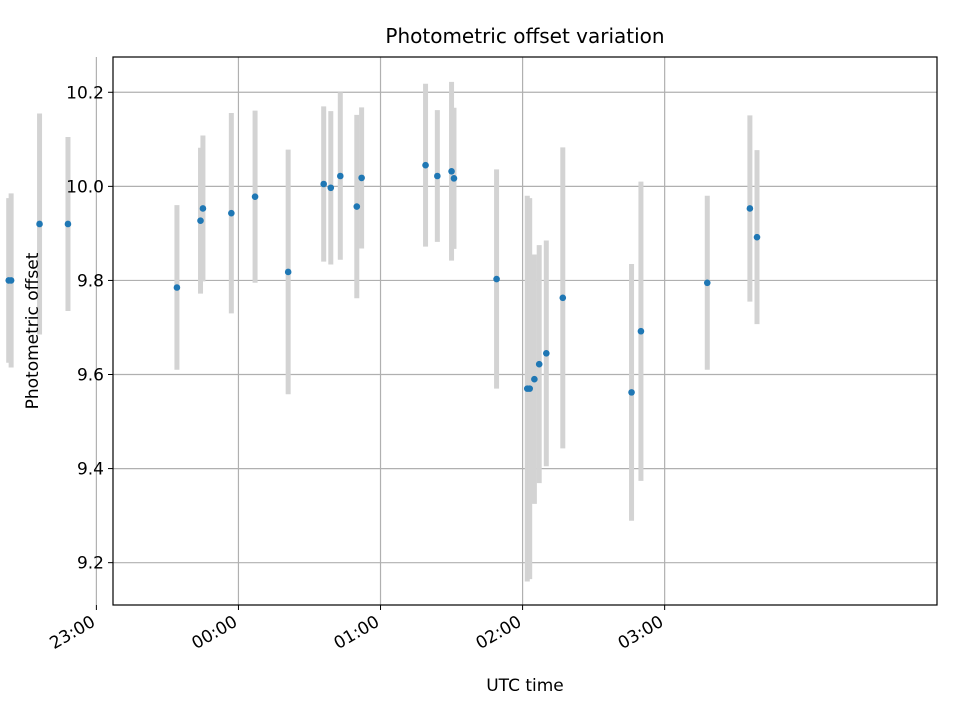 This screenshot has width=960, height=720. I want to click on y-axis-label: Photometric offset, so click(33, 330).